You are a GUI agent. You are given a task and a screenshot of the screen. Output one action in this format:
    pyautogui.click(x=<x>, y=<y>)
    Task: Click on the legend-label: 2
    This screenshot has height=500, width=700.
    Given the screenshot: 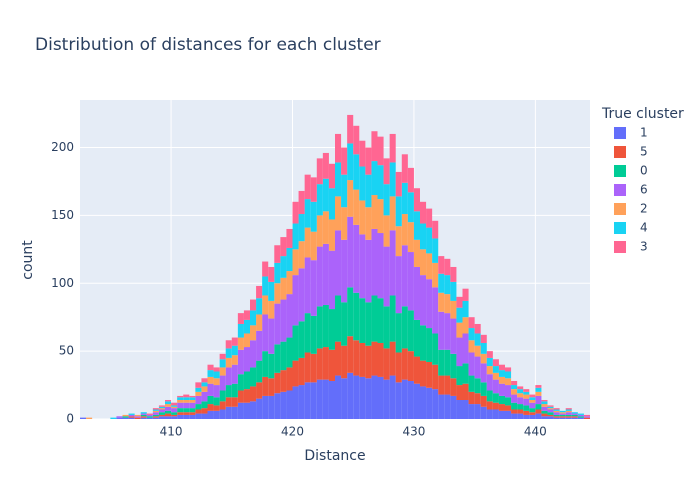 What is the action you would take?
    pyautogui.click(x=644, y=209)
    